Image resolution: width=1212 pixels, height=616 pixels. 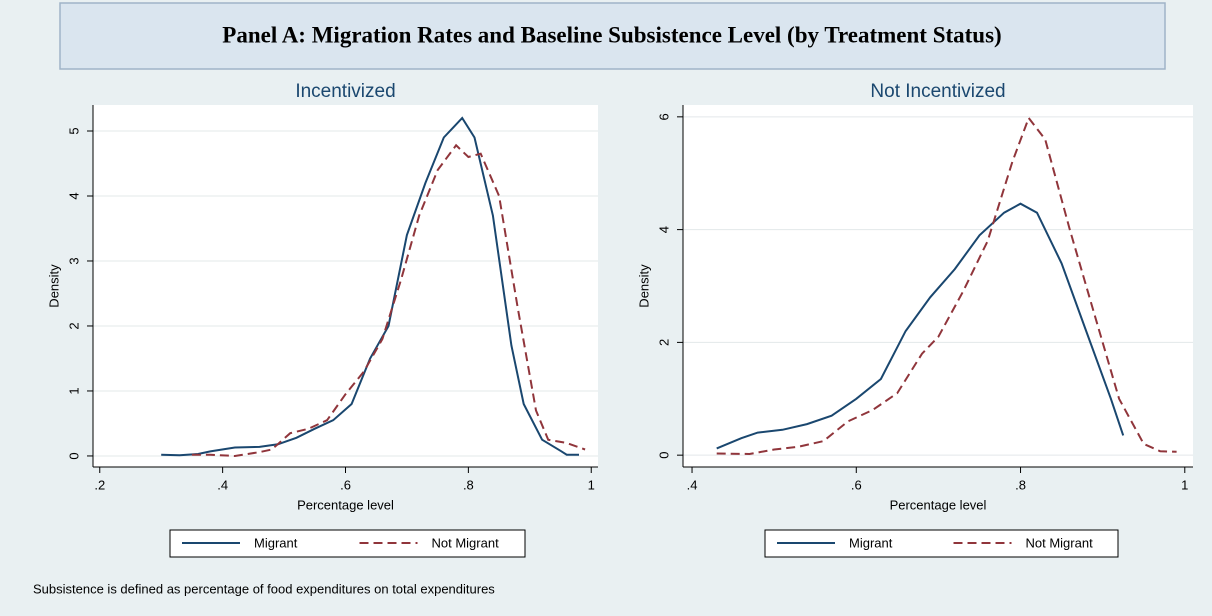 I want to click on y-tick-label: 6, so click(x=663, y=116).